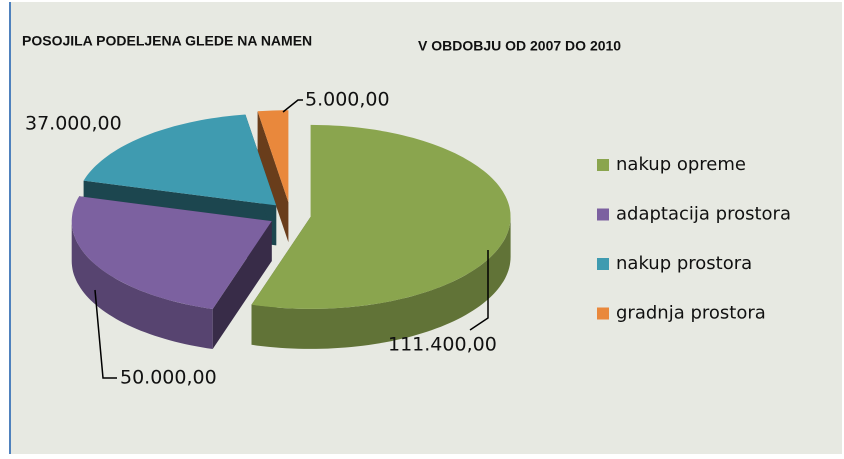 The height and width of the screenshot is (459, 844). Describe the element at coordinates (681, 164) in the screenshot. I see `legend-label: nakup opreme` at that location.